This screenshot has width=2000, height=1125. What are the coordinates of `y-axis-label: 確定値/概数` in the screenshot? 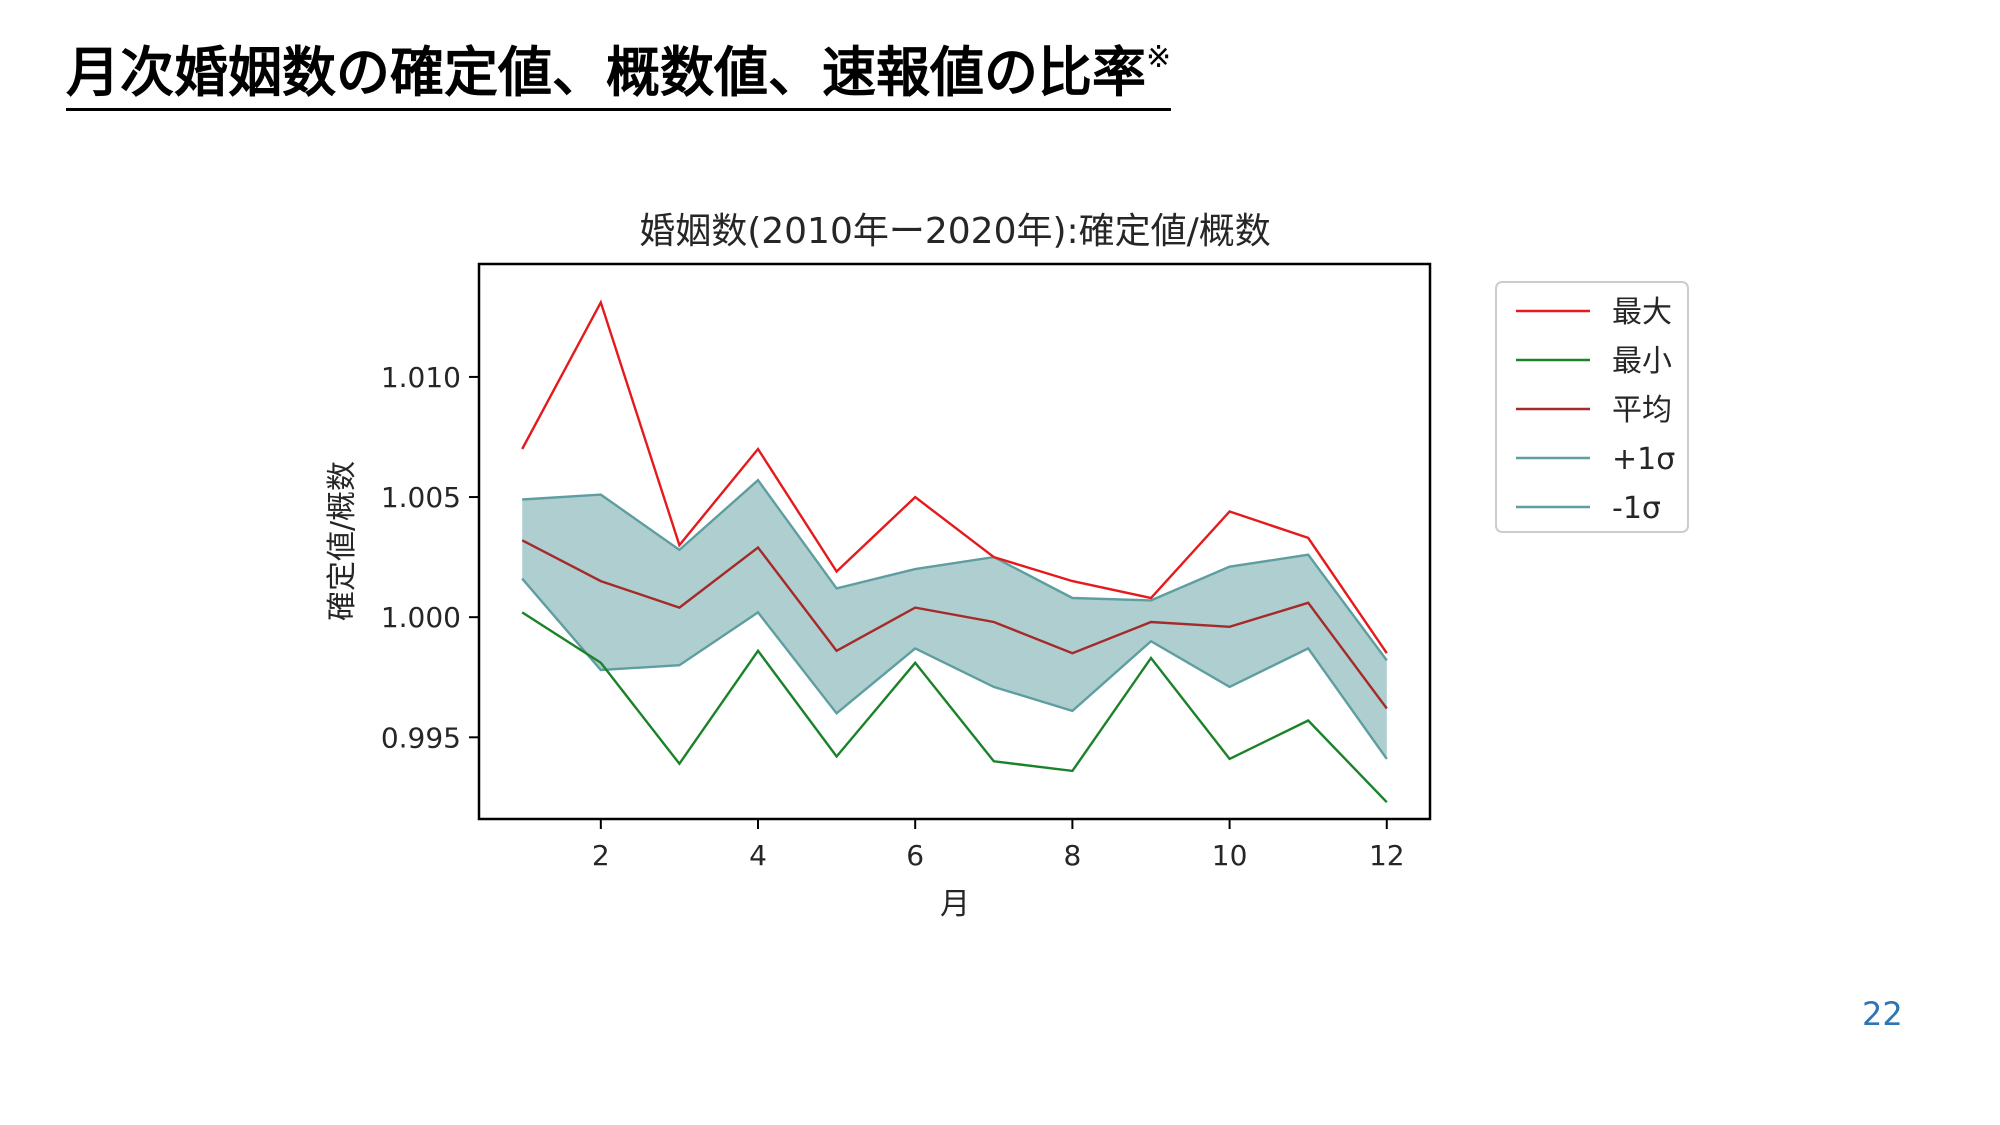 It's located at (342, 541).